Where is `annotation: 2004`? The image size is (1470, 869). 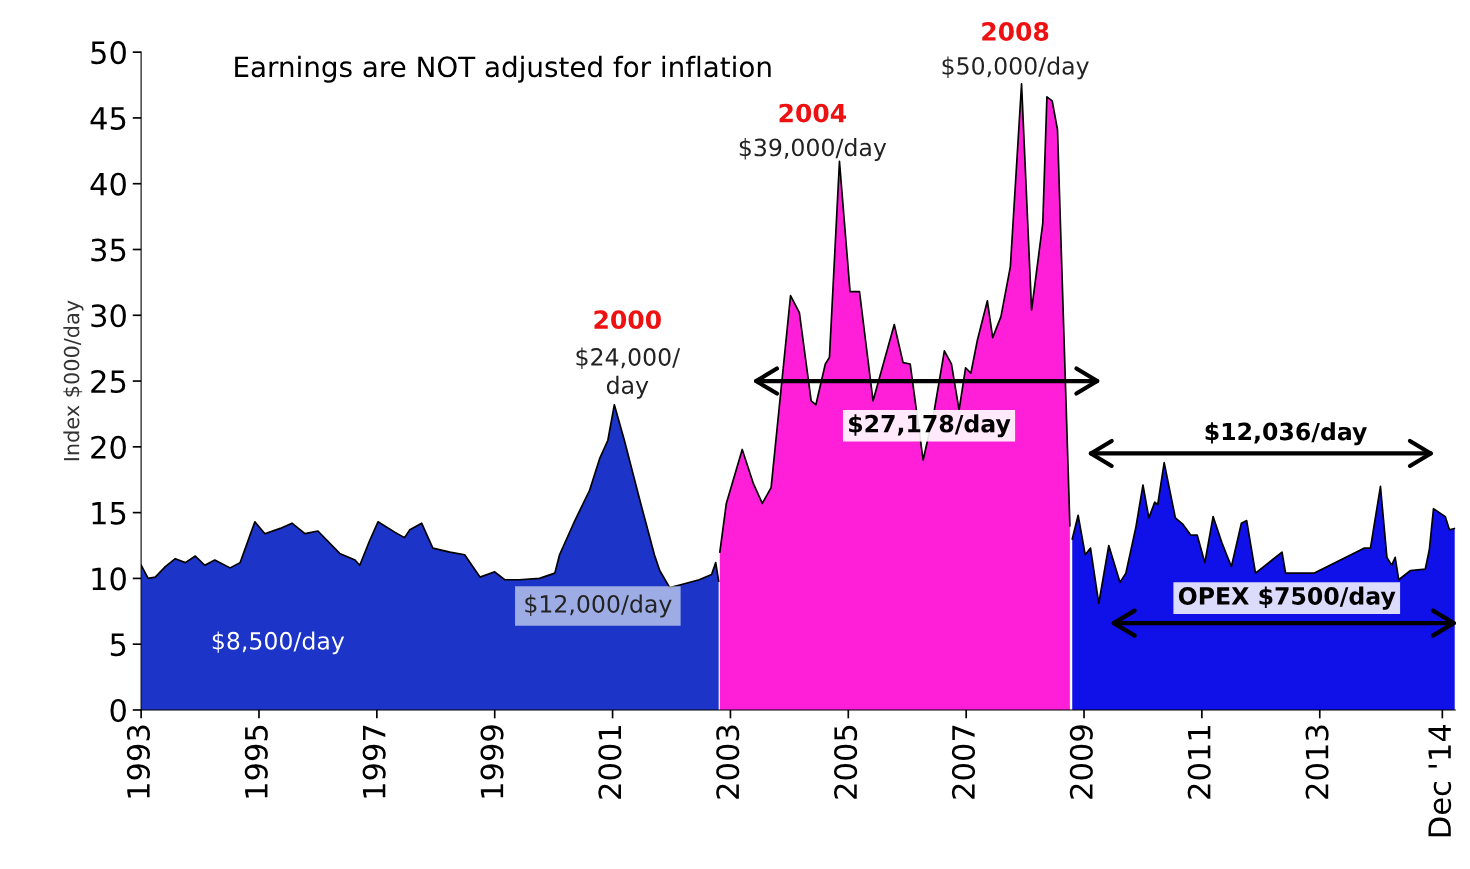 annotation: 2004 is located at coordinates (812, 113).